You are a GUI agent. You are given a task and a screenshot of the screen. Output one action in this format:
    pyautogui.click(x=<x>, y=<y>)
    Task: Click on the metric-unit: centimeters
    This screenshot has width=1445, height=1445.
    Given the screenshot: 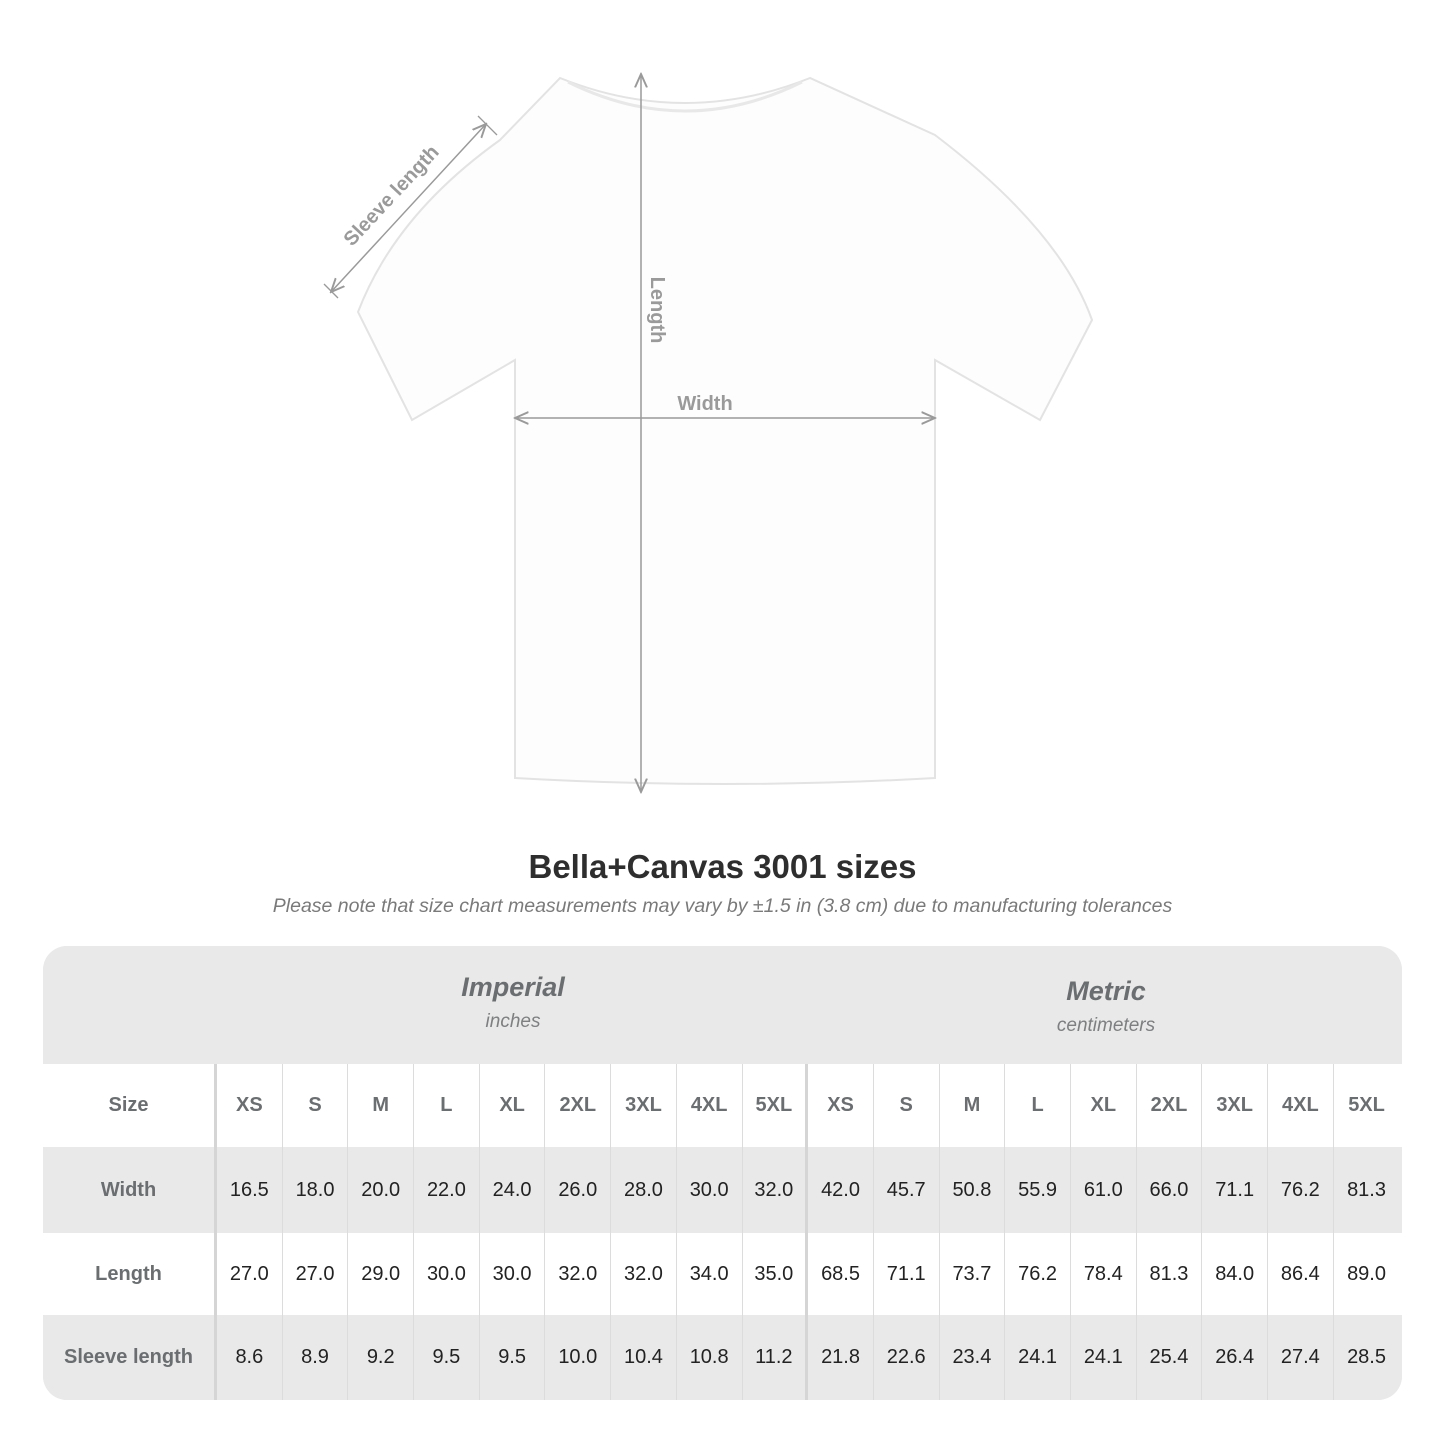 What is the action you would take?
    pyautogui.click(x=1106, y=1025)
    